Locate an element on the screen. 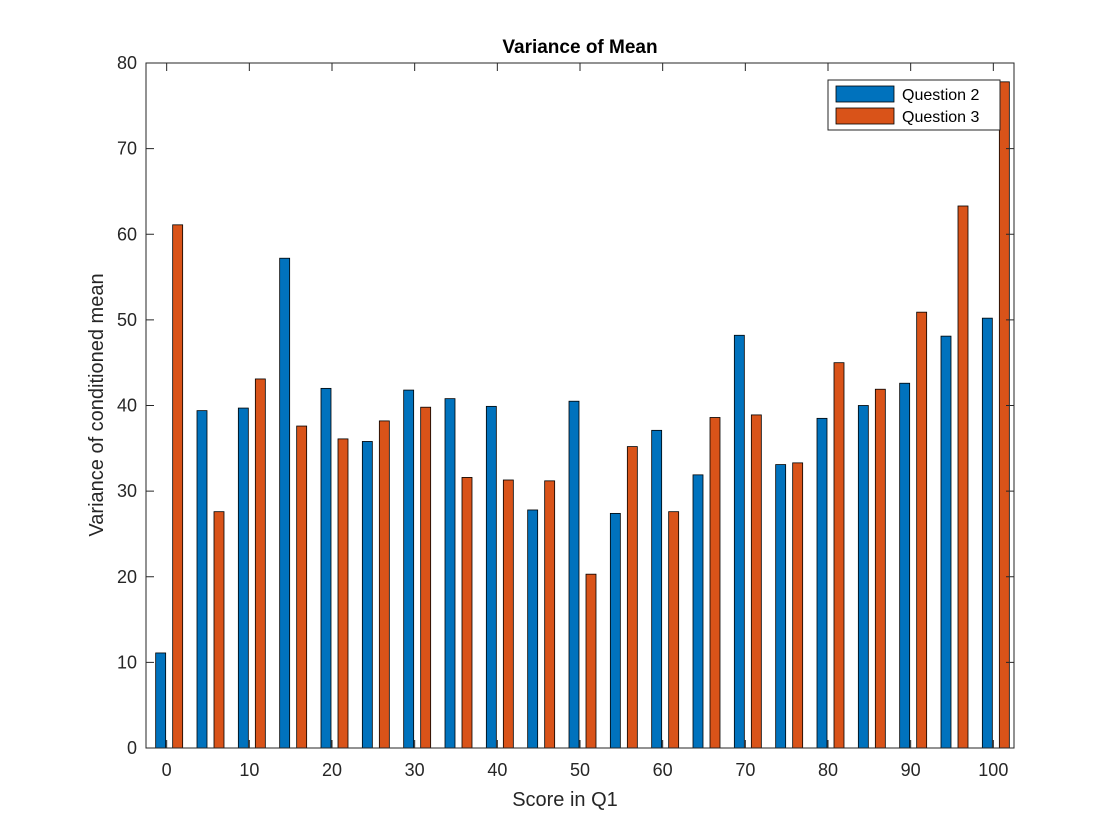  legend-label-question-2: Question 2 is located at coordinates (940, 95).